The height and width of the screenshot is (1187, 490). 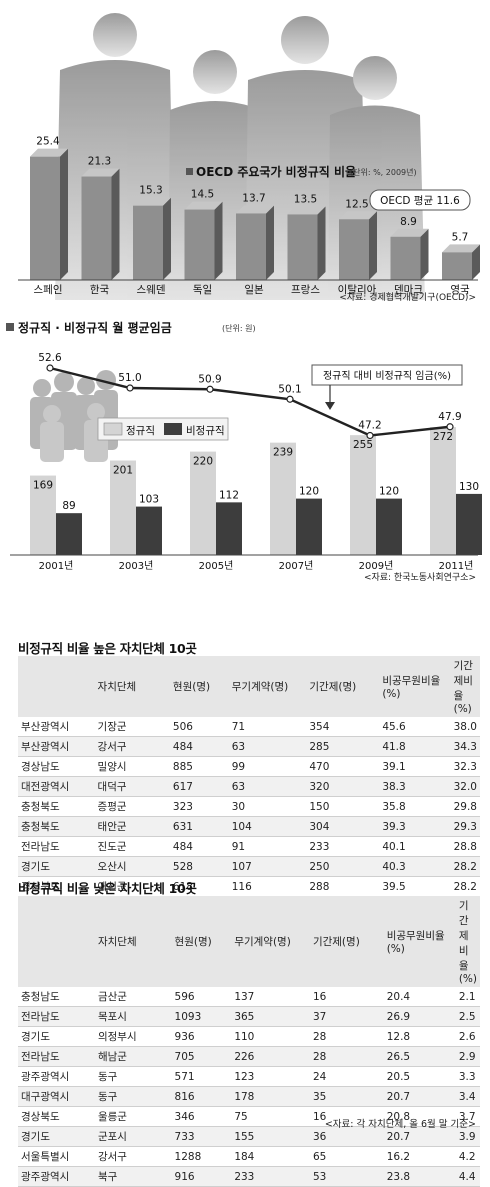 What do you see at coordinates (191, 687) in the screenshot?
I see `header-staff: 현원(명)` at bounding box center [191, 687].